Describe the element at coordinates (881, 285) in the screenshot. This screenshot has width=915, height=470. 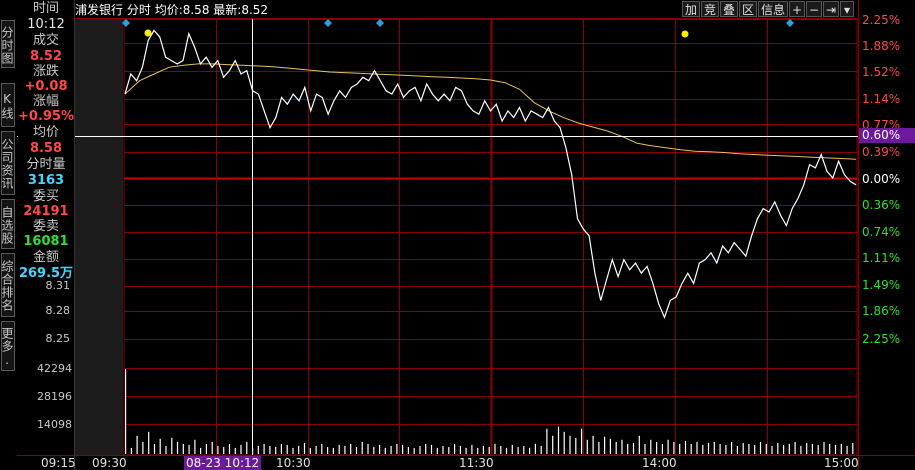
I see `percent-tick-label: 1.49%` at that location.